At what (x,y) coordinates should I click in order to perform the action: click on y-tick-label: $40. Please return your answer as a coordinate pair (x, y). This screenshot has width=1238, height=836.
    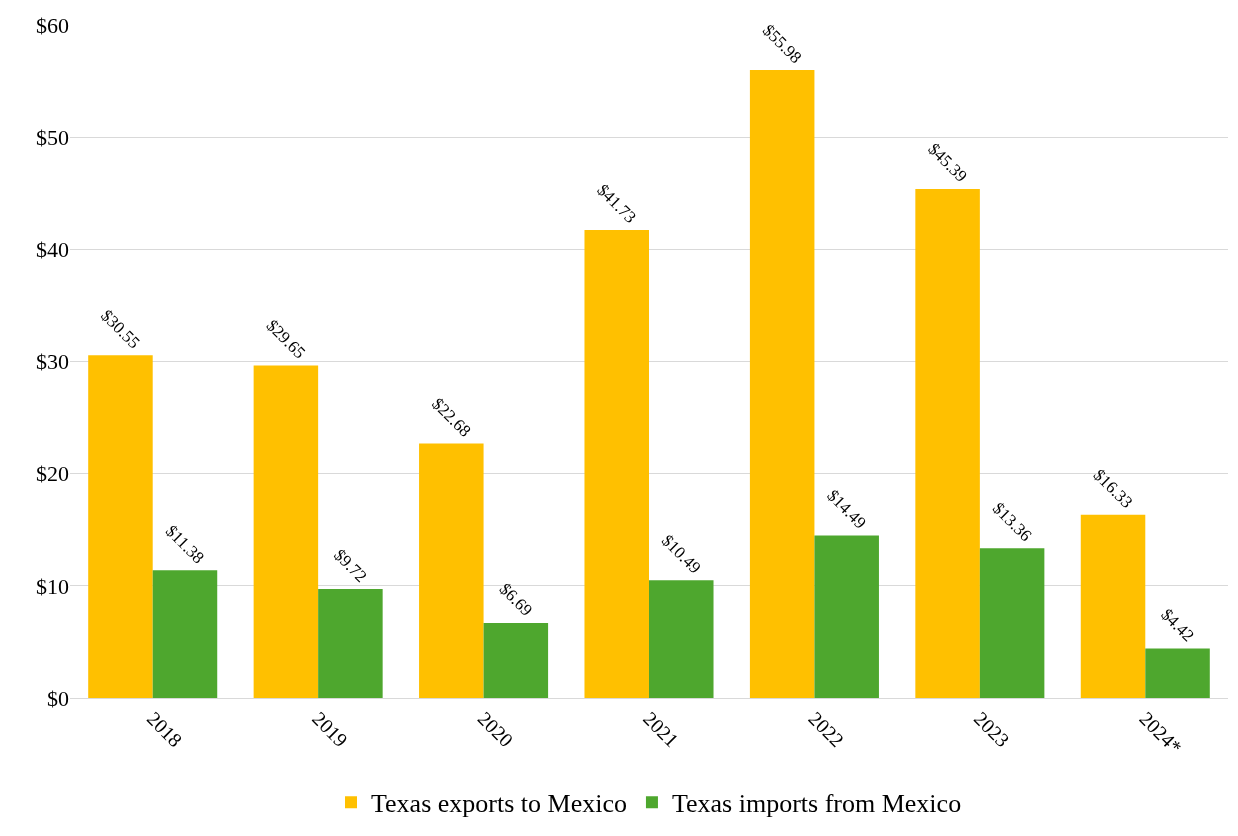
    Looking at the image, I should click on (52, 250).